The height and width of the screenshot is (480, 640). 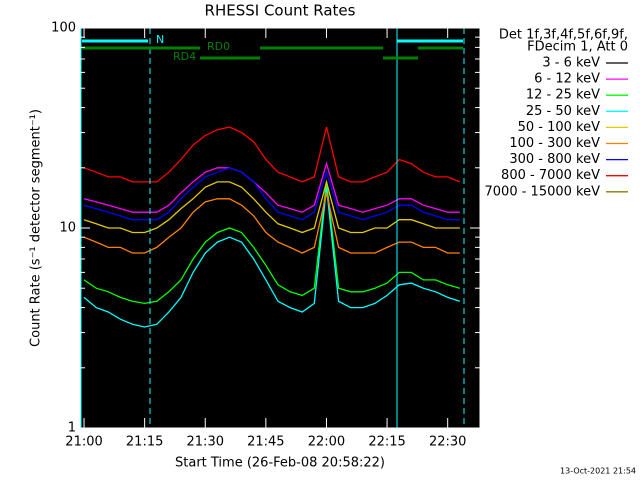 What do you see at coordinates (550, 175) in the screenshot?
I see `legend-label: 800 - 7000 keV` at bounding box center [550, 175].